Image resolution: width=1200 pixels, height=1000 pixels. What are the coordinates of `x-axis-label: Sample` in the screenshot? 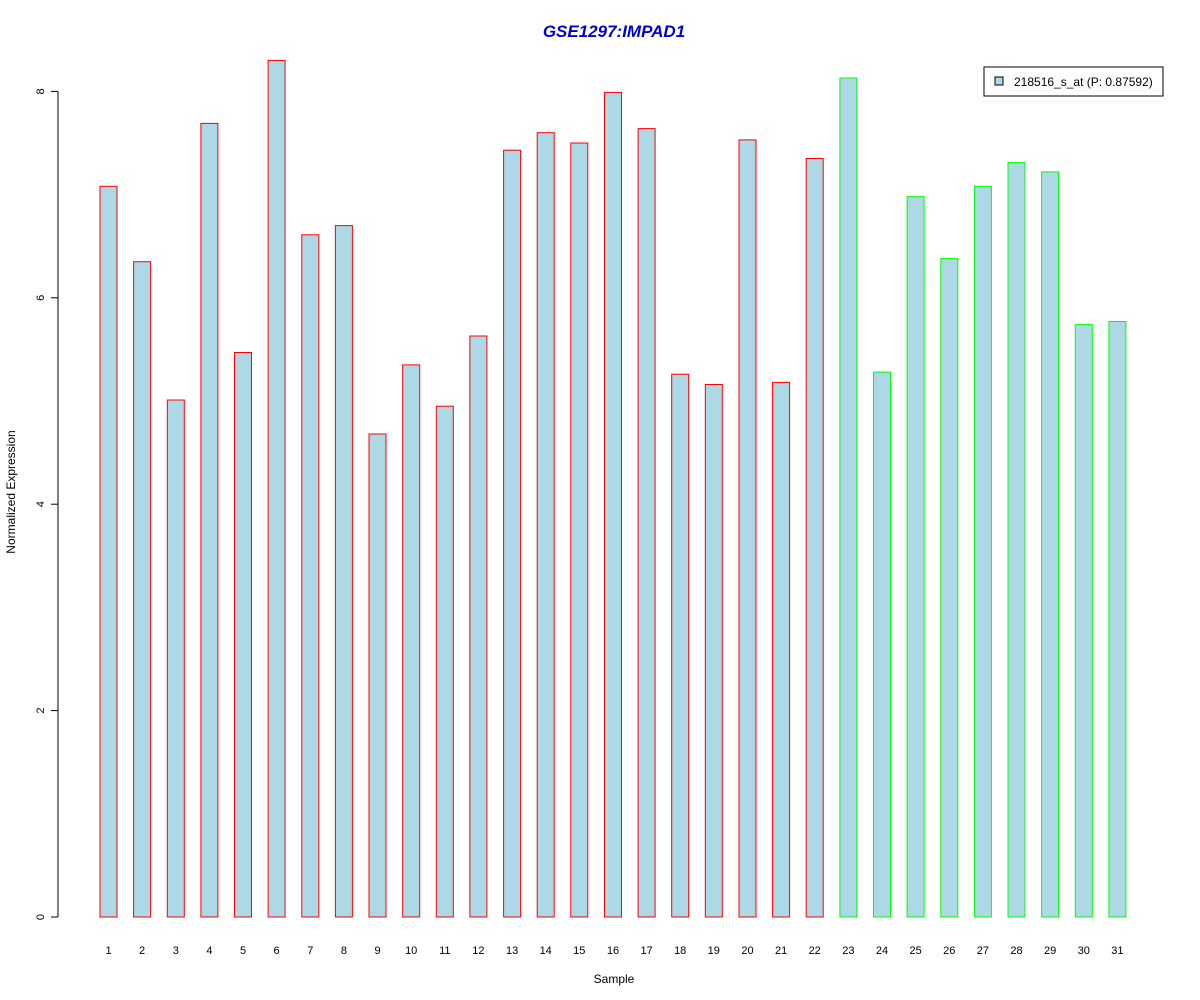 It's located at (614, 979).